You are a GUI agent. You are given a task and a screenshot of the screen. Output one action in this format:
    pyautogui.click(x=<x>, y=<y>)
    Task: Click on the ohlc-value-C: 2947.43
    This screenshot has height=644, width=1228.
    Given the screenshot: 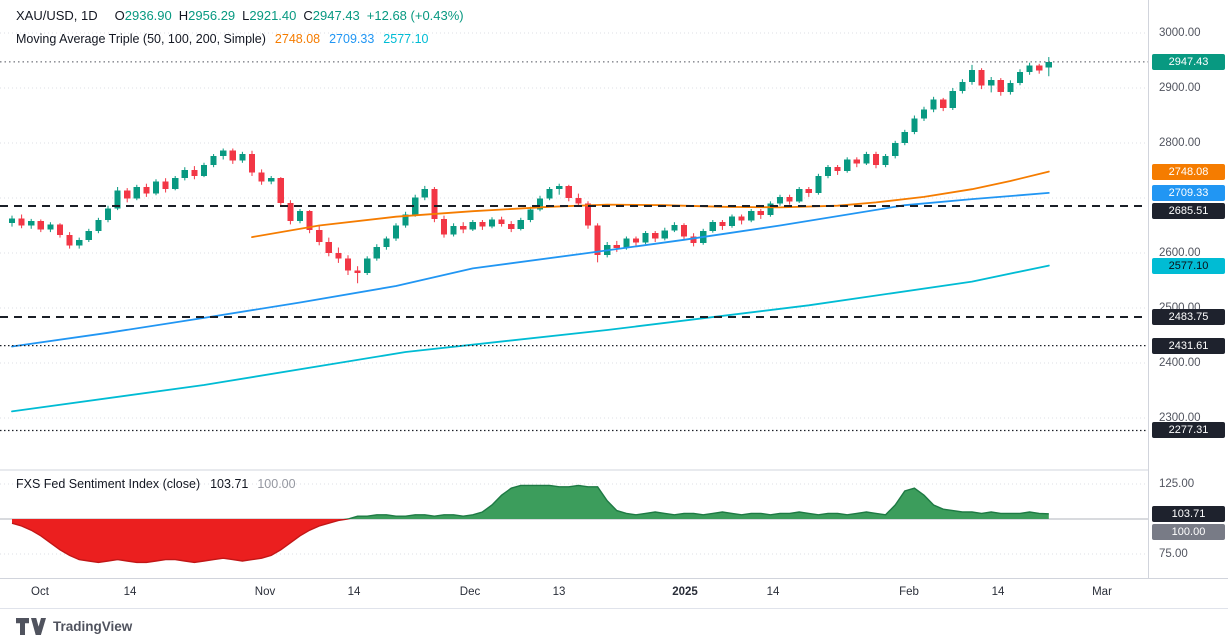 What is the action you would take?
    pyautogui.click(x=336, y=15)
    